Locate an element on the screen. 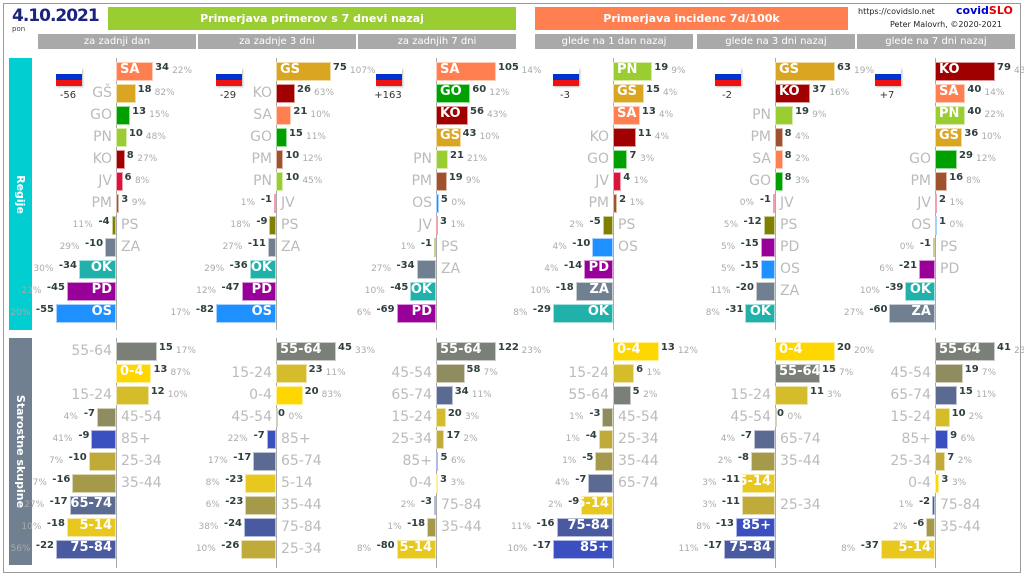  value-label: 40 is located at coordinates (974, 89).